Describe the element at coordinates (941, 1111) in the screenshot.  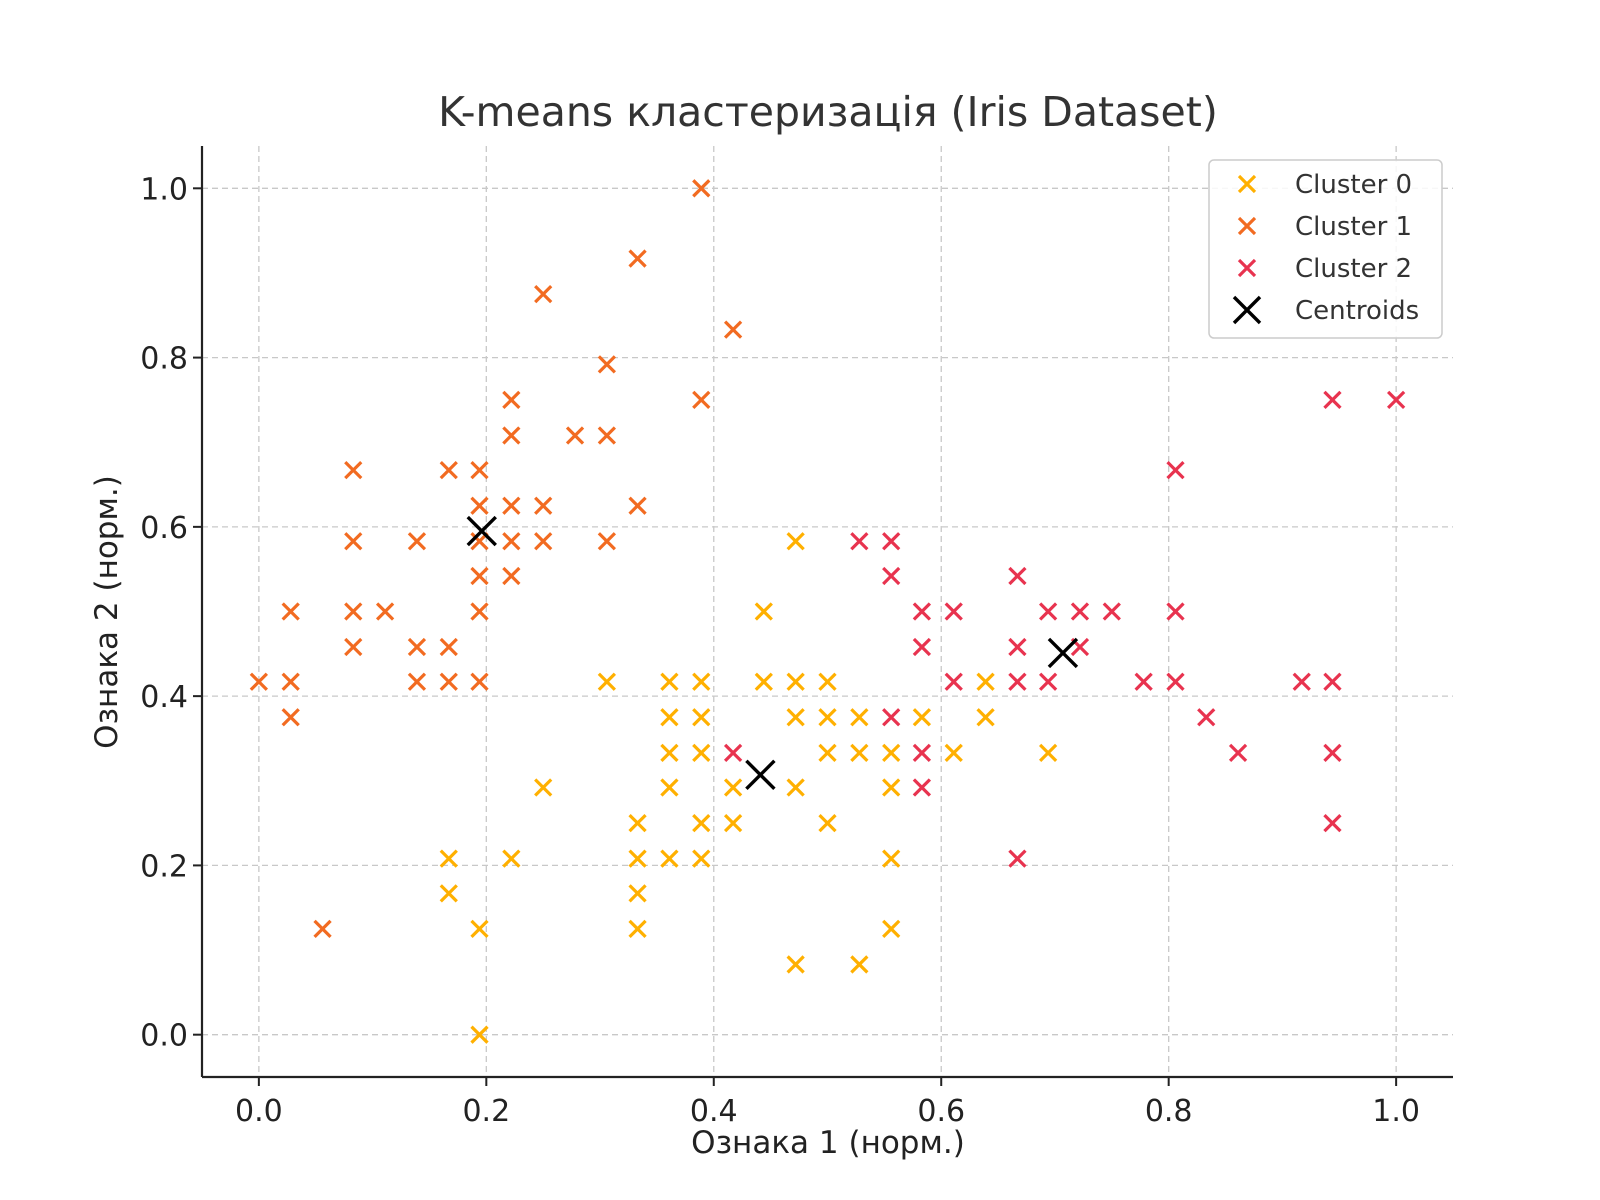
I see `x-tick-label: 0.6` at that location.